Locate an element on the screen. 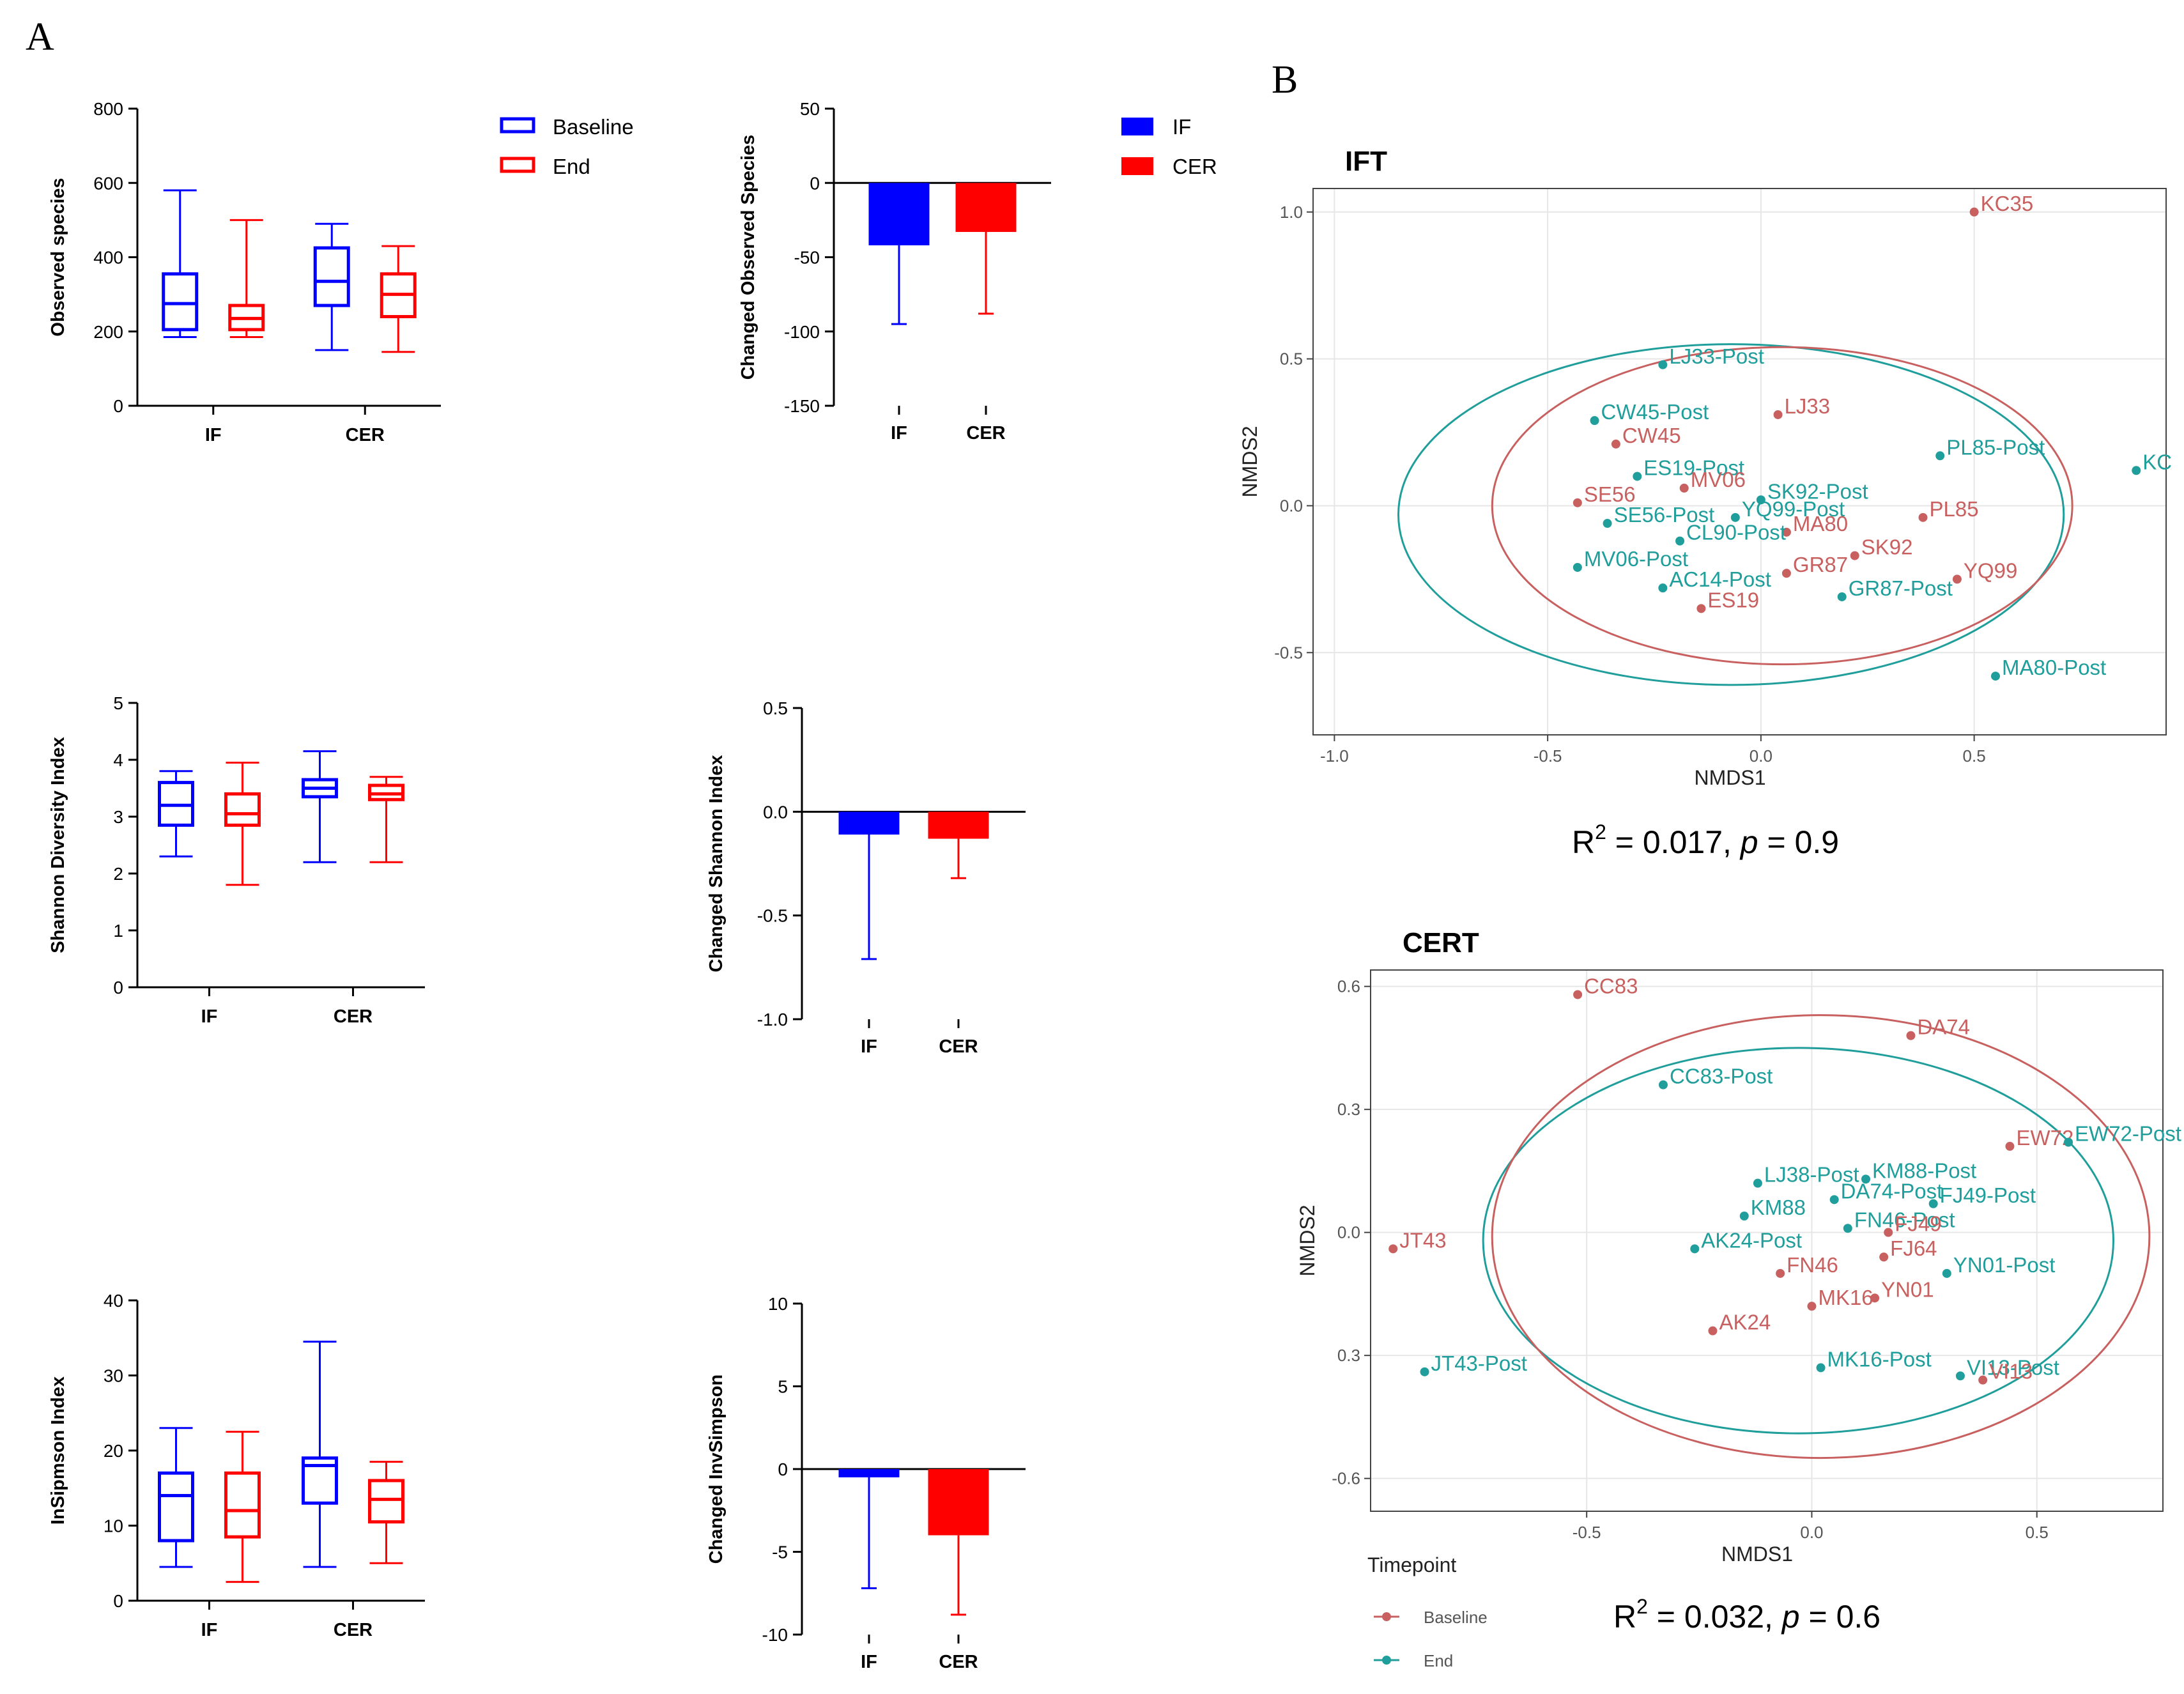 Image resolution: width=2184 pixels, height=1694 pixels. y-tick-label: 10 is located at coordinates (778, 1304).